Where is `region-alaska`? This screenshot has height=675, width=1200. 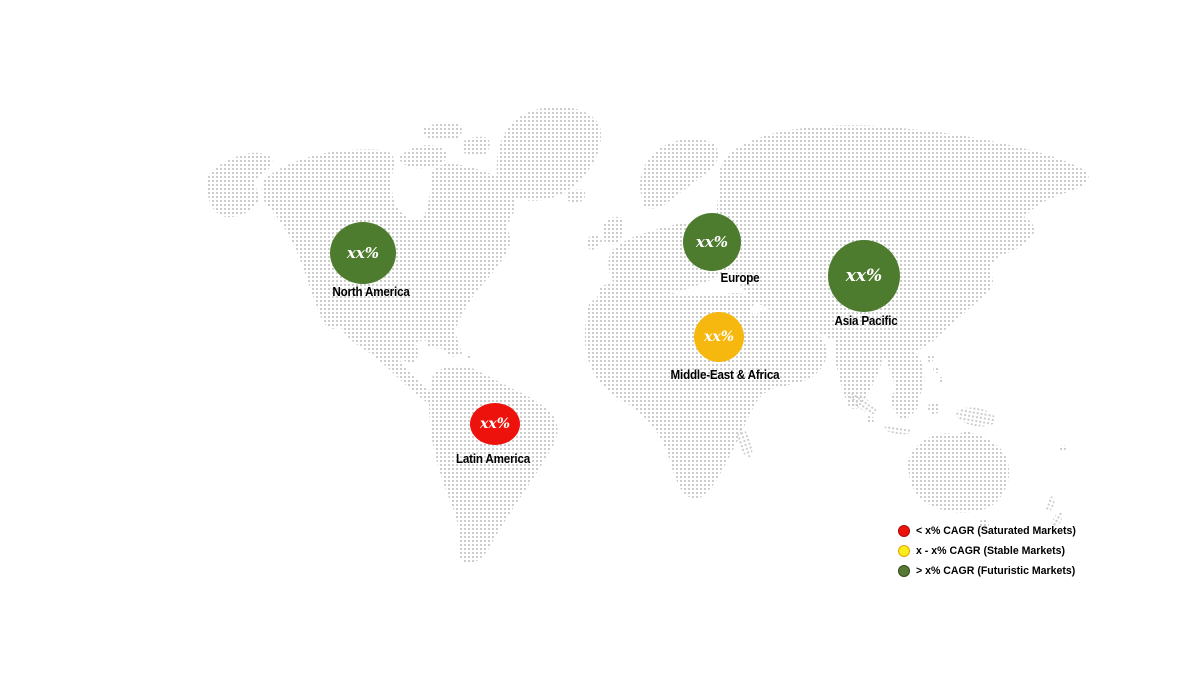 region-alaska is located at coordinates (240, 185).